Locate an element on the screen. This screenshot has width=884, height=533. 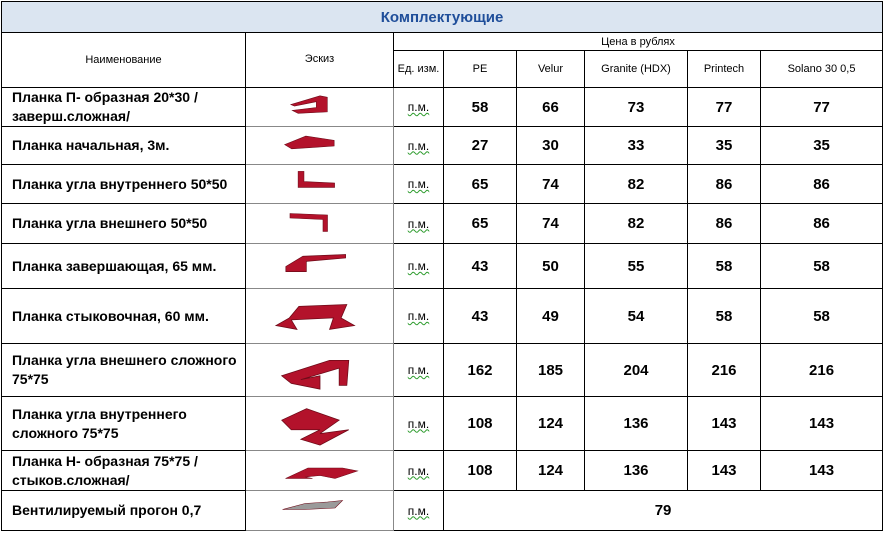
table-row: Планка стыковочная, 60 мм. п.м. 43 49 54 58 58 is located at coordinates (442, 316).